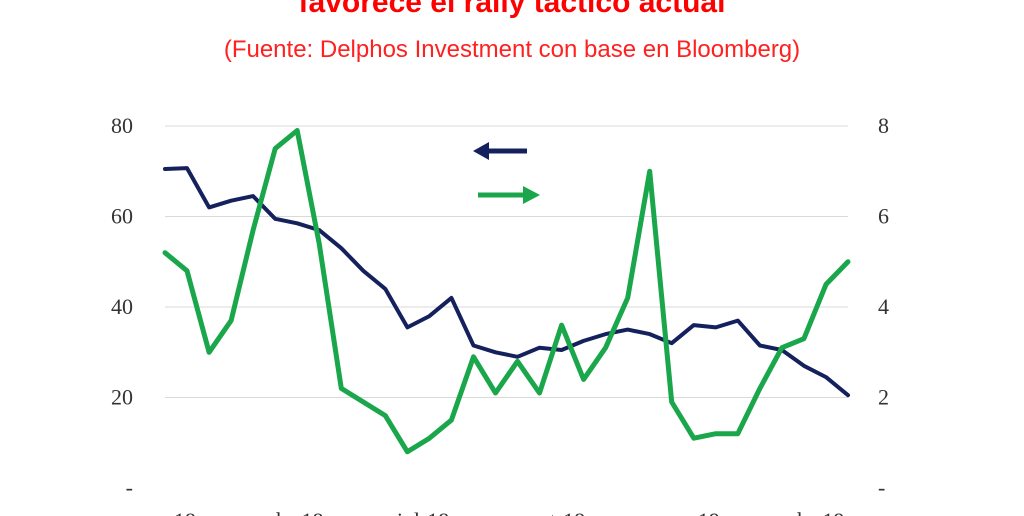 Image resolution: width=1024 pixels, height=516 pixels. What do you see at coordinates (883, 216) in the screenshot?
I see `right-tick-label: 6` at bounding box center [883, 216].